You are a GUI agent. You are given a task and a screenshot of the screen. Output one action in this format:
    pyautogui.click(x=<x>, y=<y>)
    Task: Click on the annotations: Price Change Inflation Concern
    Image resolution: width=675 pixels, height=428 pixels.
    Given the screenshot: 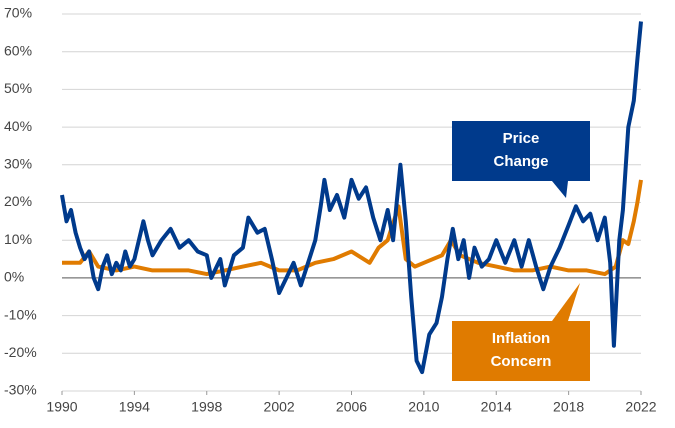 What is the action you would take?
    pyautogui.click(x=521, y=251)
    